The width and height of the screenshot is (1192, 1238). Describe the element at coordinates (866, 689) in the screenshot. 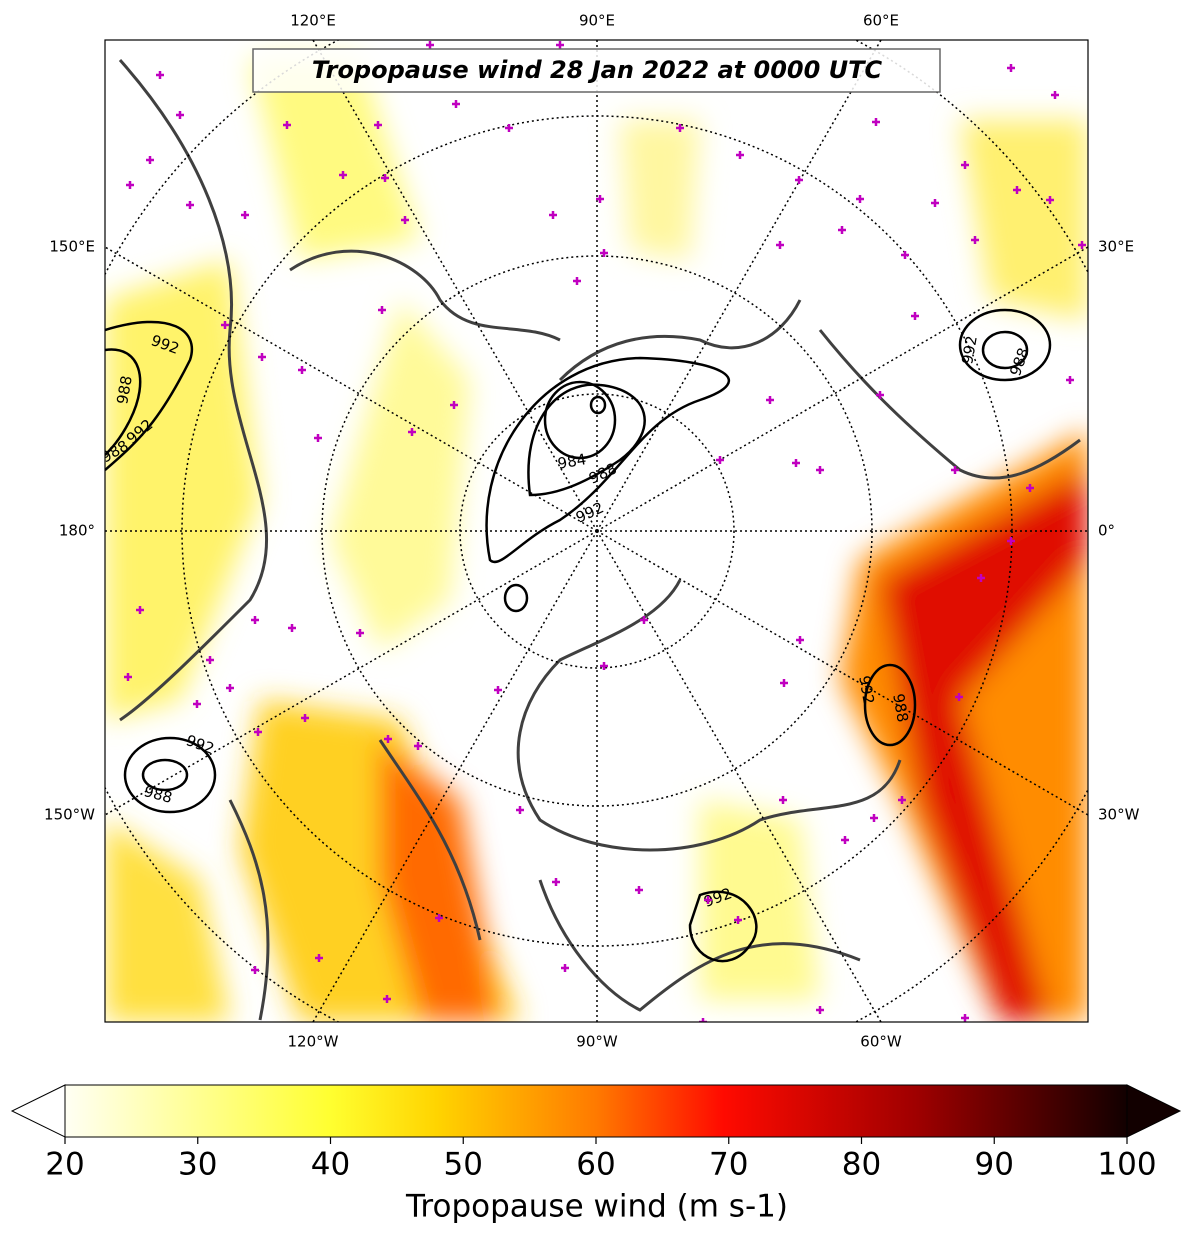

I see `contour-label: 992` at that location.